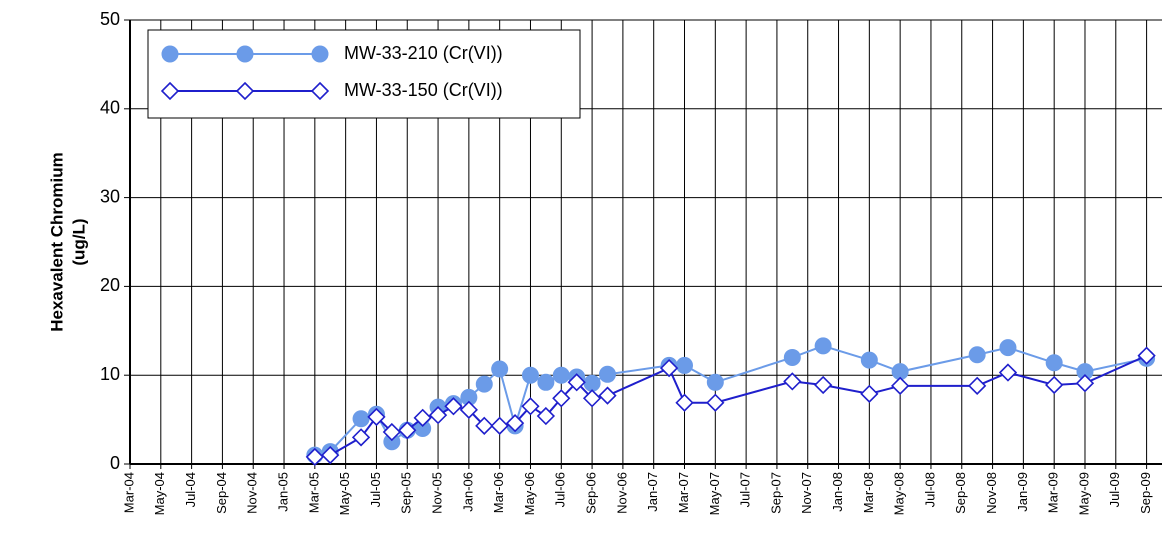 This screenshot has width=1166, height=537. What do you see at coordinates (344, 493) in the screenshot?
I see `x-tick-label: May-05` at bounding box center [344, 493].